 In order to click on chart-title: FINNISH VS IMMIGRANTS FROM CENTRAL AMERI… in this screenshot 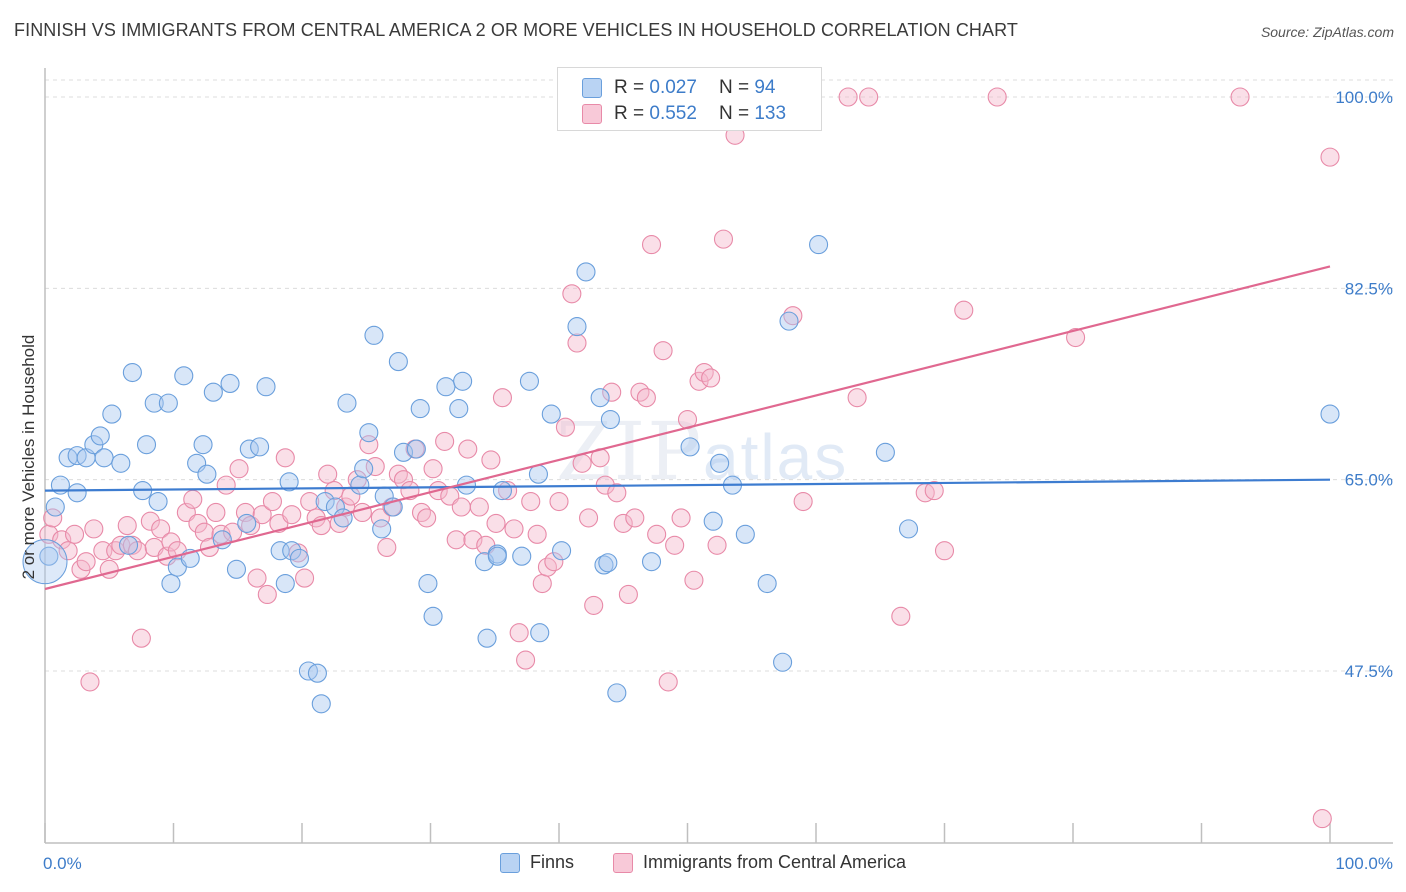, I will do `click(516, 30)`.